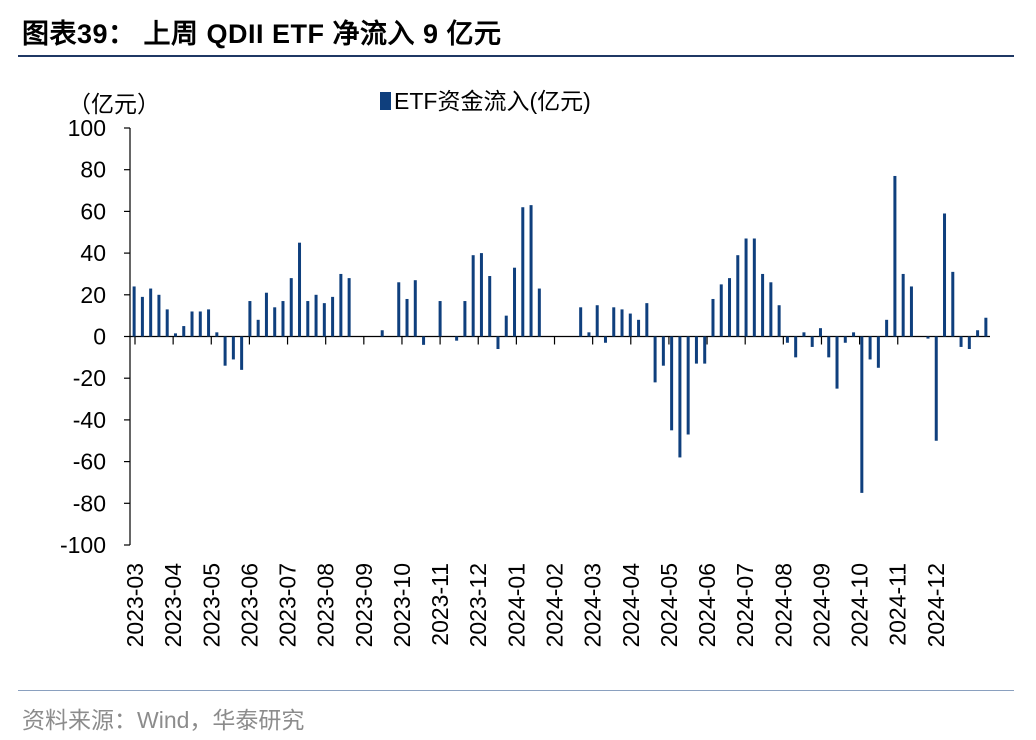 The height and width of the screenshot is (740, 1036). What do you see at coordinates (249, 605) in the screenshot?
I see `x-tick-label: 2023-06` at bounding box center [249, 605].